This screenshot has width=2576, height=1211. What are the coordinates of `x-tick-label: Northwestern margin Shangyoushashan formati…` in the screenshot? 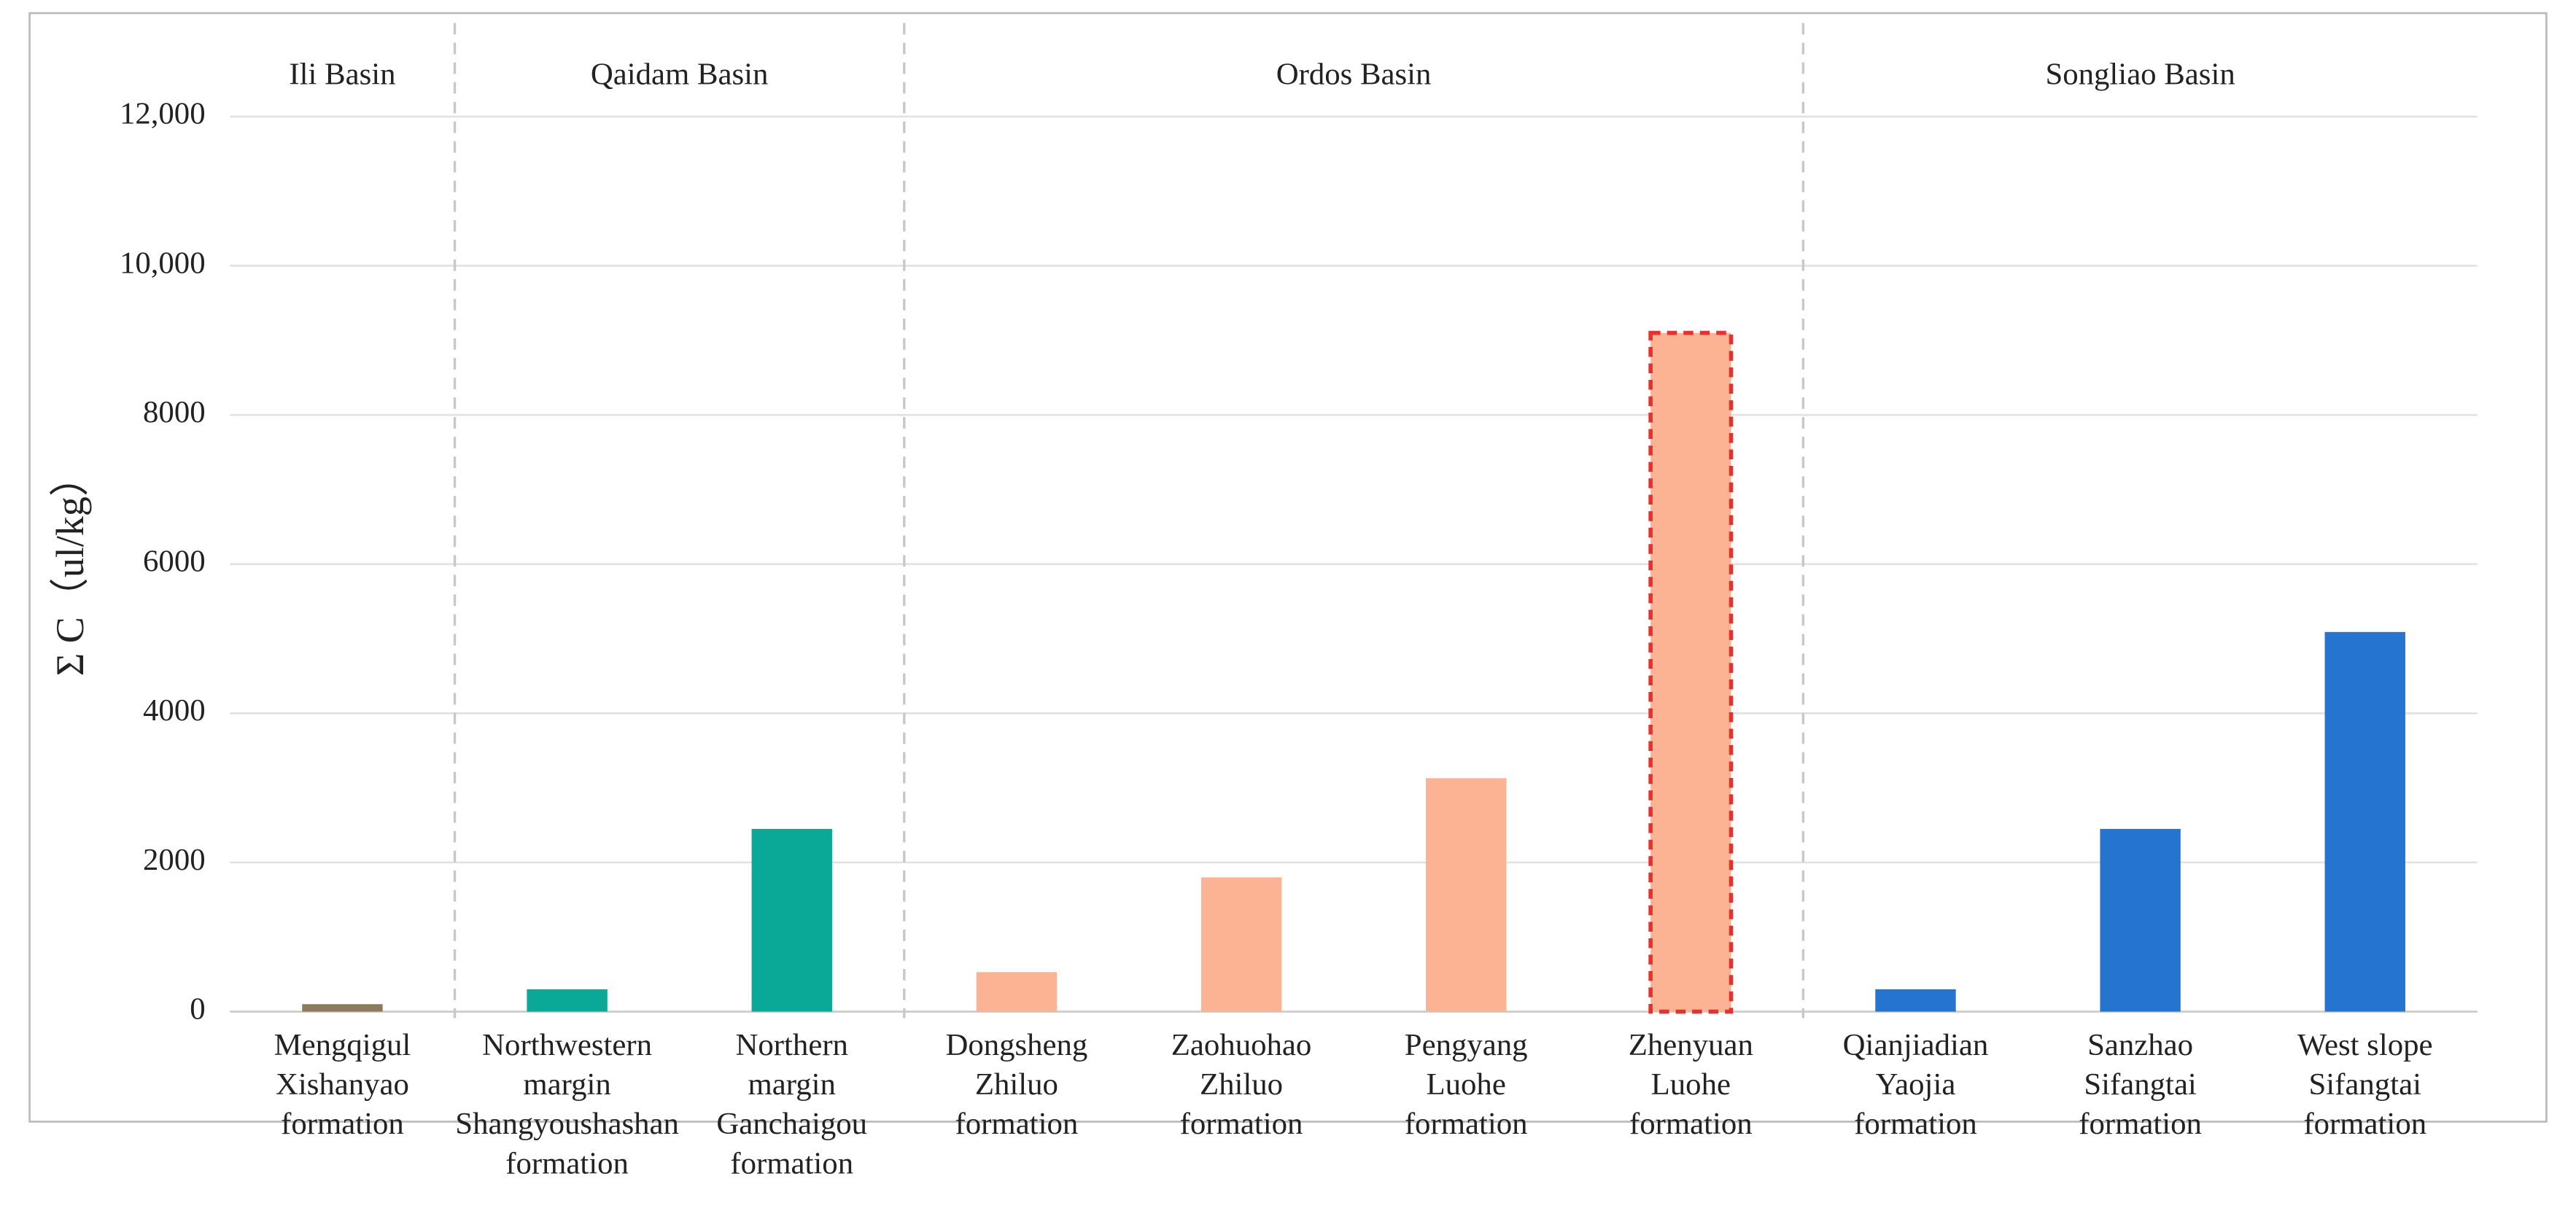 It's located at (567, 1104).